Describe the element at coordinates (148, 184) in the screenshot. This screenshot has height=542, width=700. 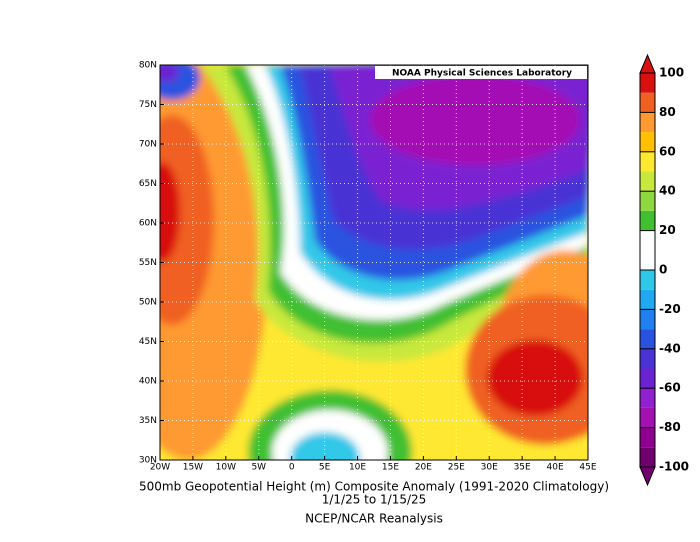
I see `y-tick-label: 65N` at that location.